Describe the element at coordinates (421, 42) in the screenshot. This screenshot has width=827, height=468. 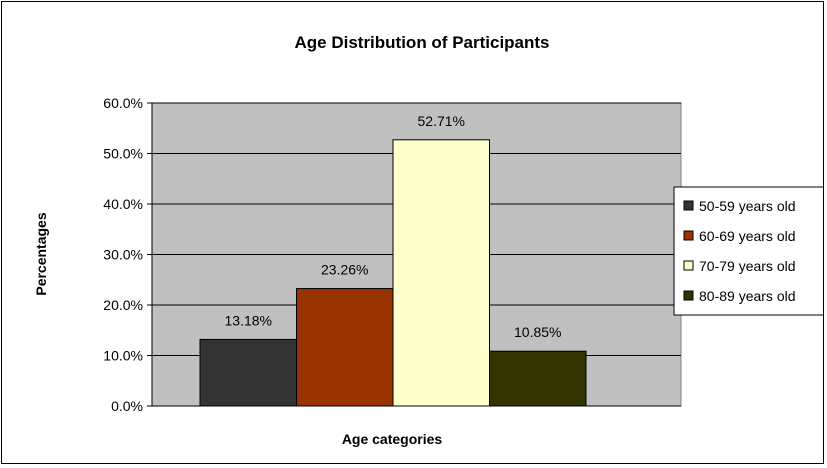
I see `chart-title: Age Distribution of Participants` at that location.